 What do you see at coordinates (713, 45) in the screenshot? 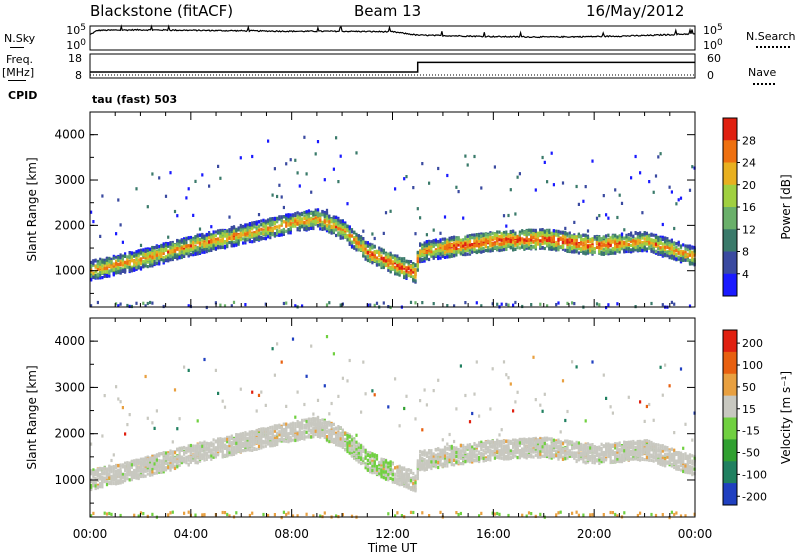
I see `noise-tick-right-low: 100` at bounding box center [713, 45].